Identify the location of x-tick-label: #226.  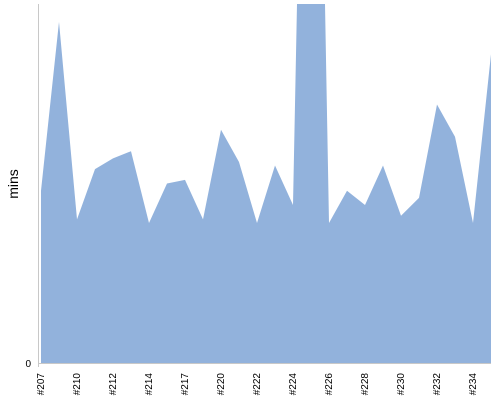
(329, 384).